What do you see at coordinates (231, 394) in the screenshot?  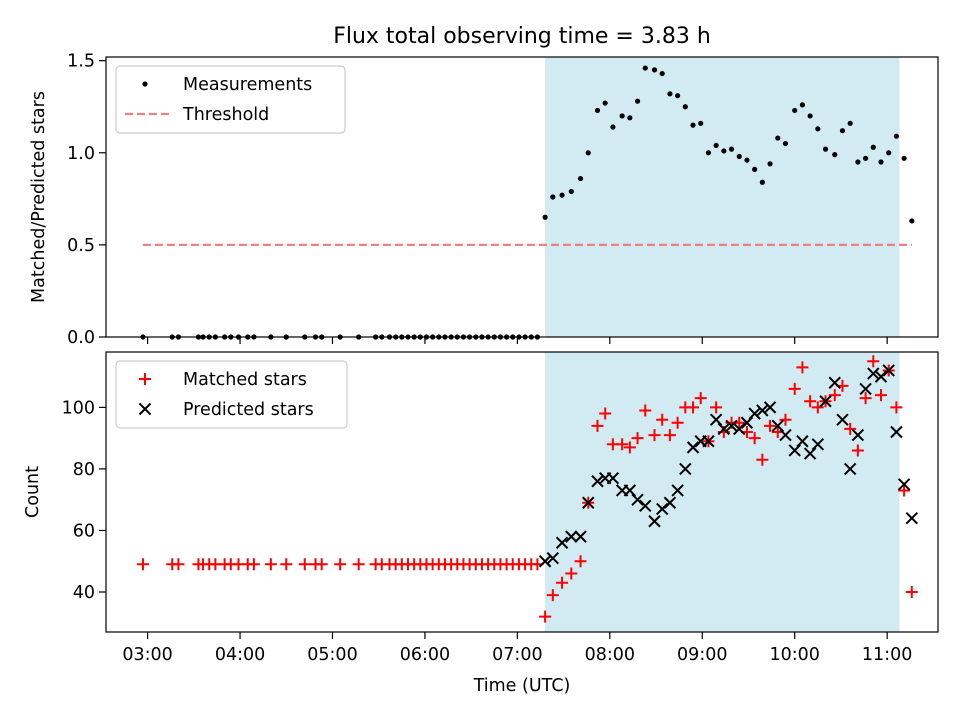 I see `bottom-legend: Matched stars Predicted stars` at bounding box center [231, 394].